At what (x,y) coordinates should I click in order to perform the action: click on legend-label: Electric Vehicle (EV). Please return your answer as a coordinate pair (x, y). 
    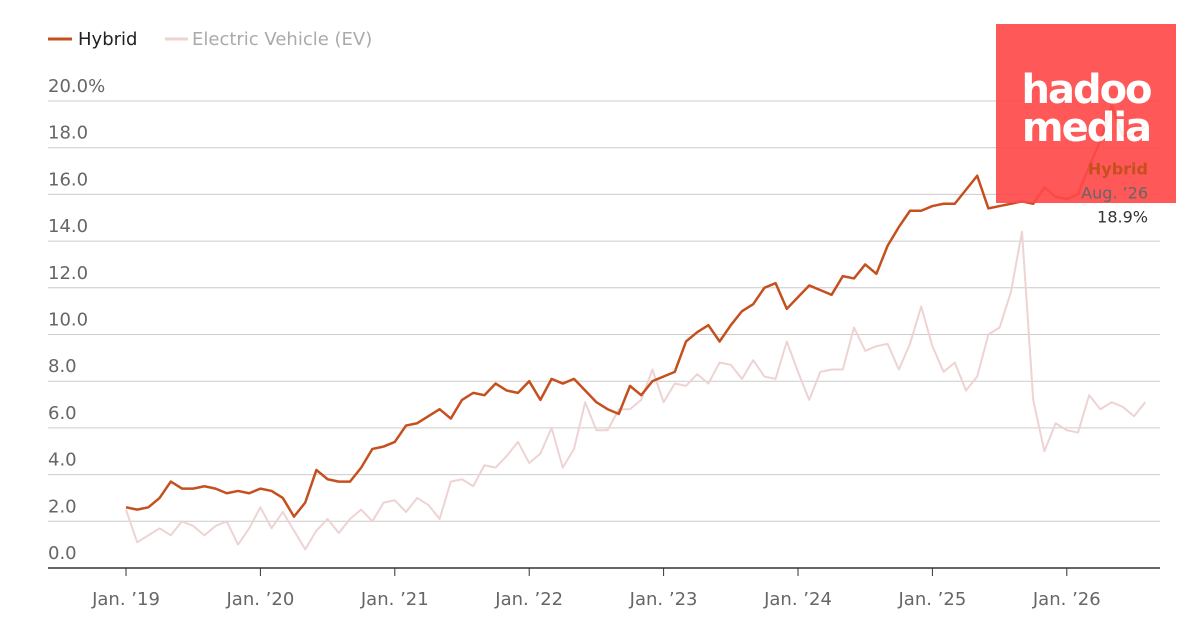
    Looking at the image, I should click on (282, 39).